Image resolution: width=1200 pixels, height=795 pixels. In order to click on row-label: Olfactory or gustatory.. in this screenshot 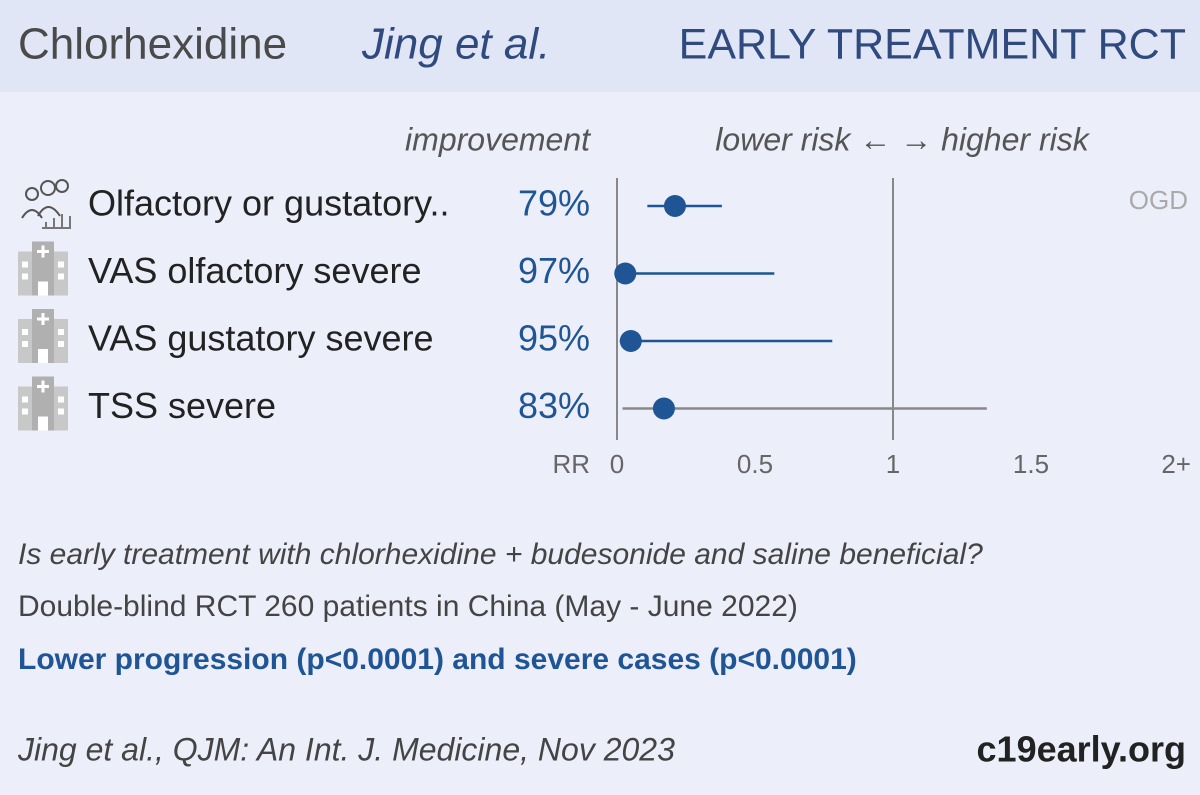, I will do `click(268, 203)`.